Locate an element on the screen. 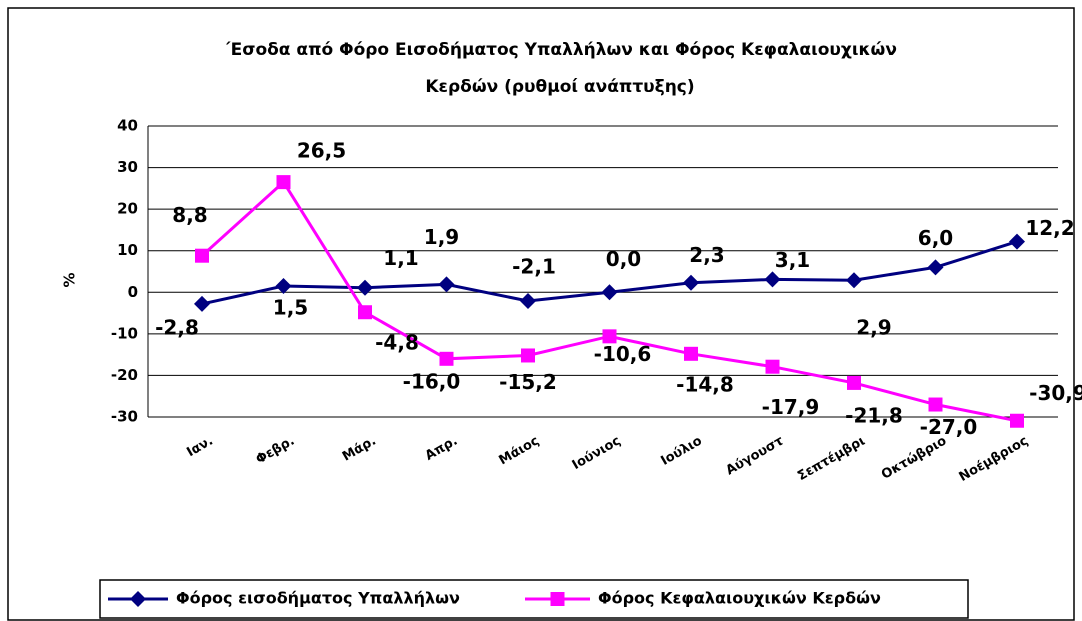 The image size is (1082, 621). data-label: 1,1 is located at coordinates (400, 258).